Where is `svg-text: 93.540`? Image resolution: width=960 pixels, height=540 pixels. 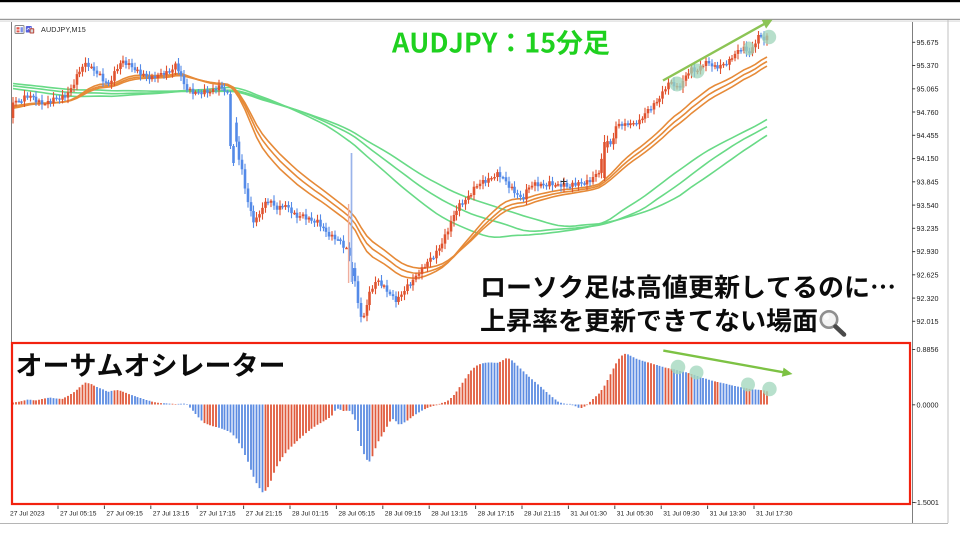
svg-text: 93.540 is located at coordinates (928, 205).